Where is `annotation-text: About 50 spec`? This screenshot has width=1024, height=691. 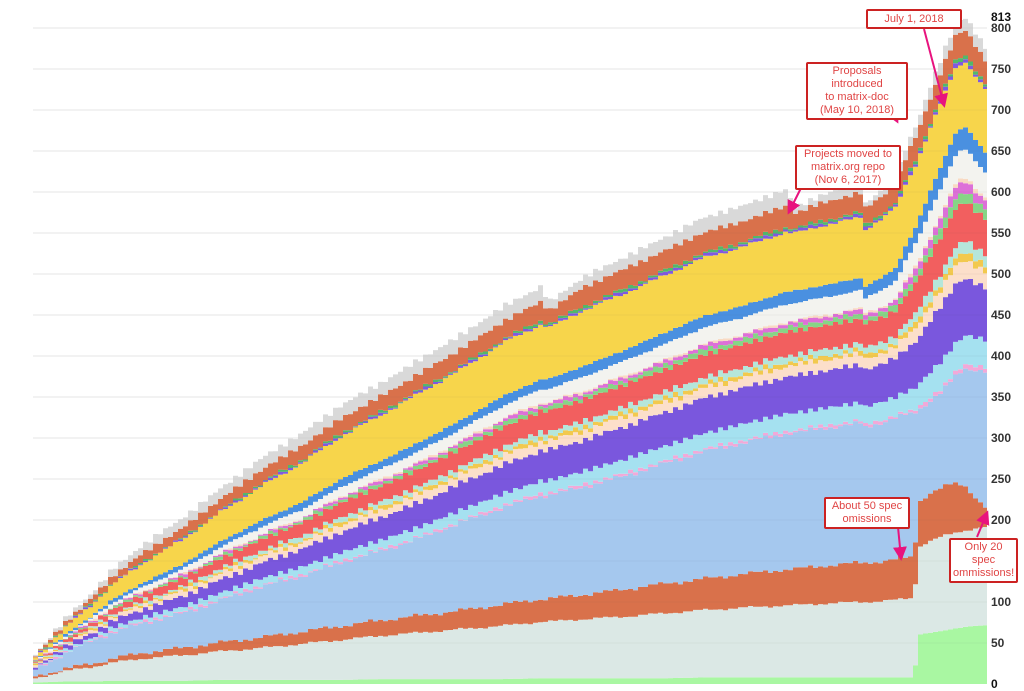 annotation-text: About 50 spec is located at coordinates (867, 506).